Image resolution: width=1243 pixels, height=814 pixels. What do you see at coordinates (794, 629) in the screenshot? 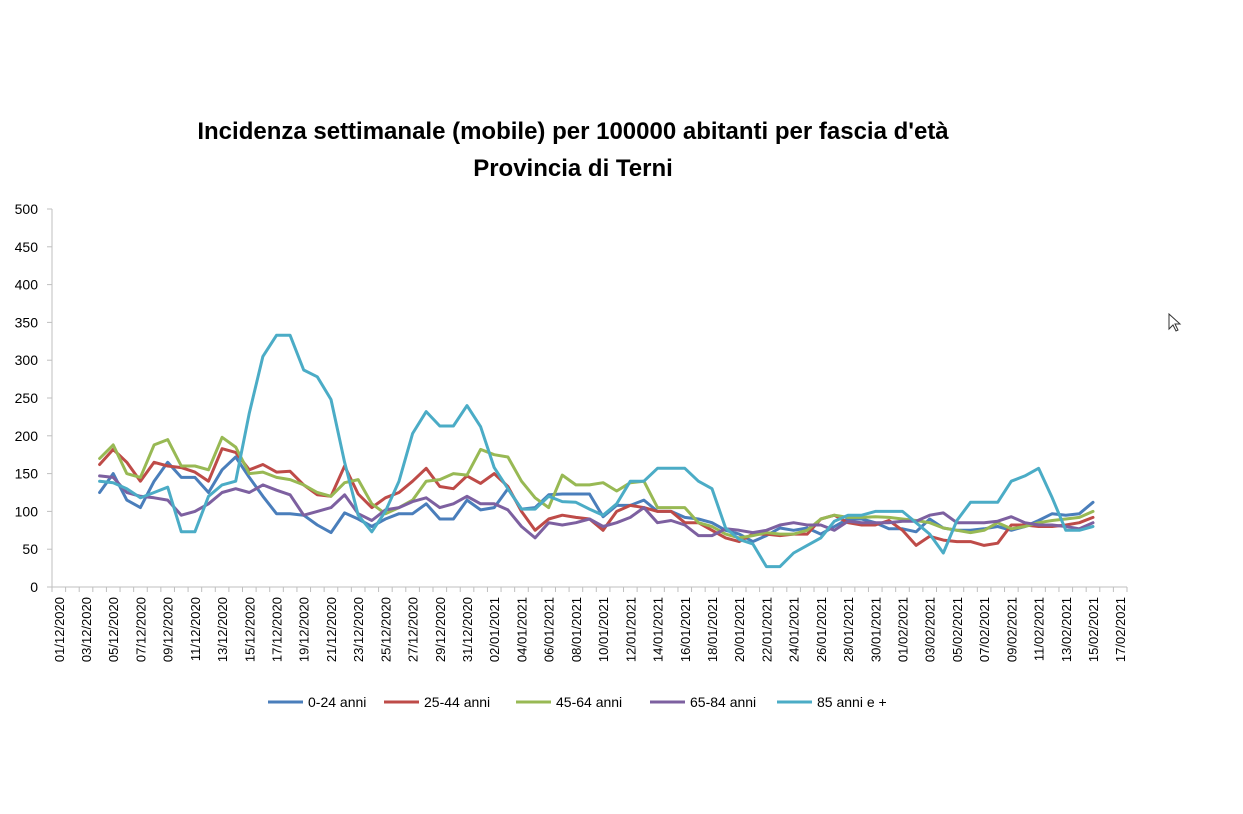
I see `x-tick-label: 24/01/2021` at bounding box center [794, 629].